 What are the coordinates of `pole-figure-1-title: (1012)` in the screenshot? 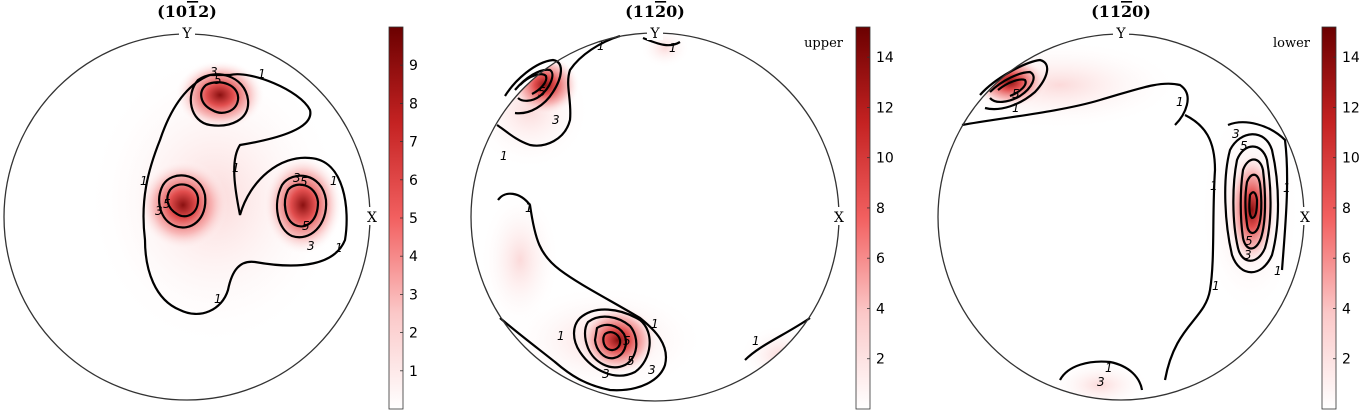 It's located at (187, 11).